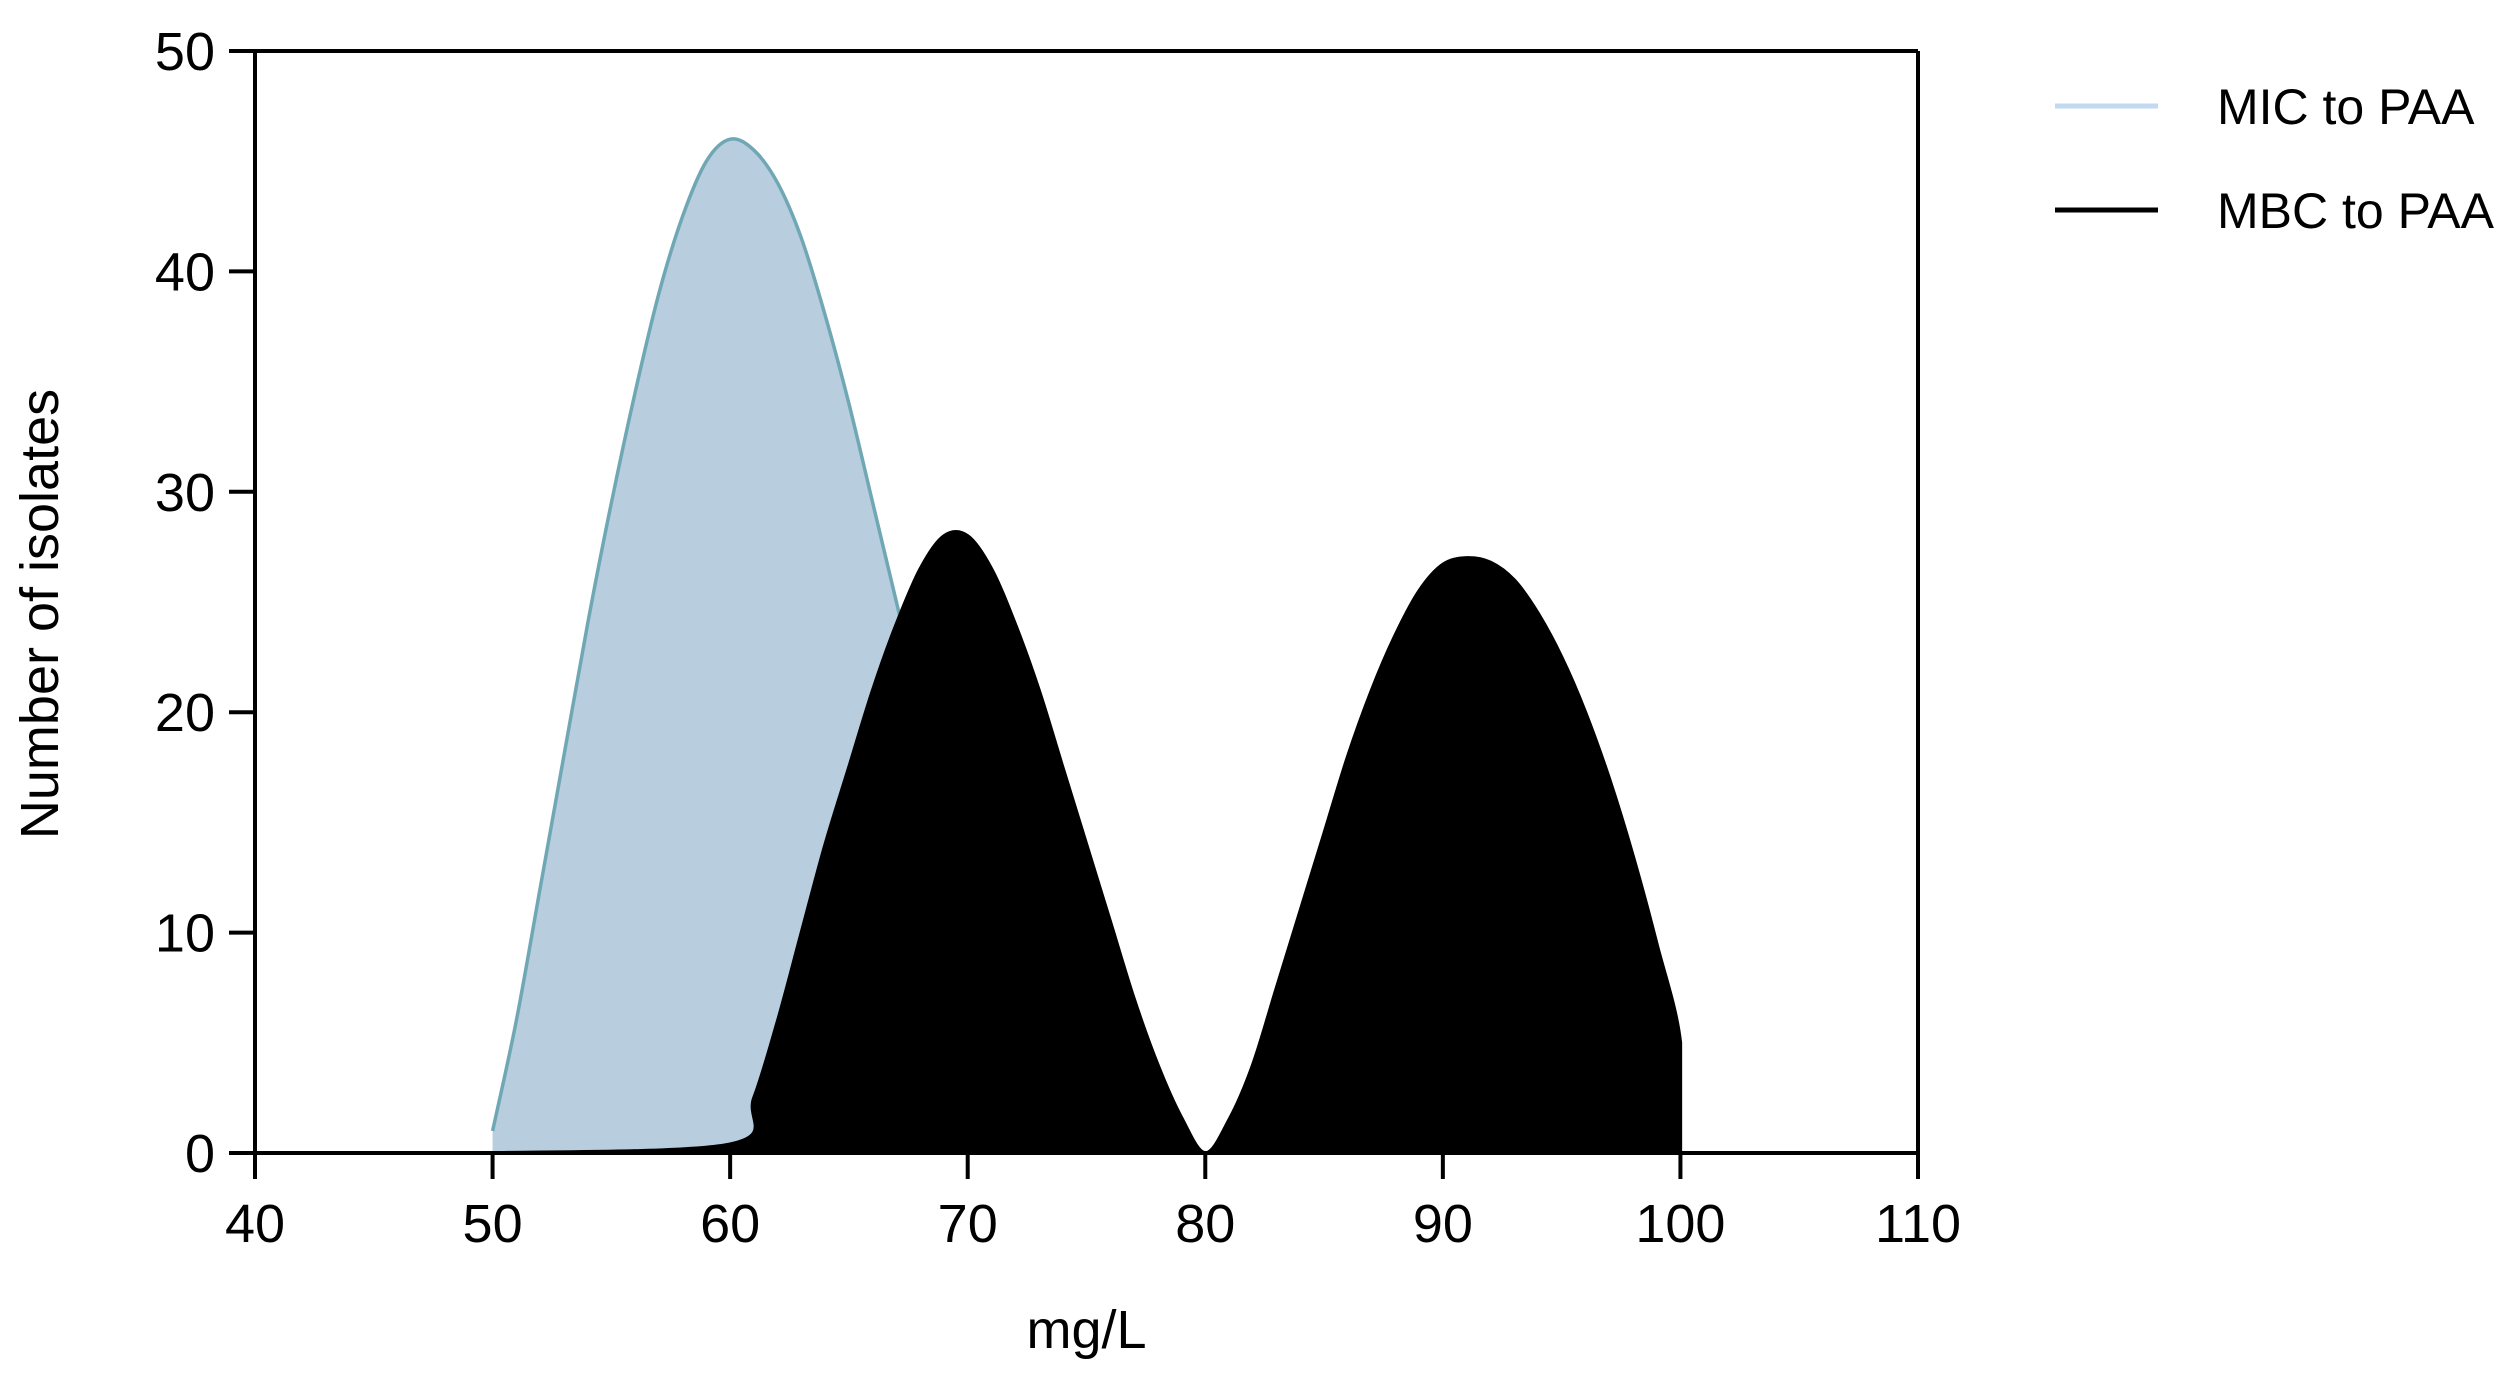 The height and width of the screenshot is (1374, 2520). What do you see at coordinates (185, 272) in the screenshot?
I see `y-tick-label-40: 40` at bounding box center [185, 272].